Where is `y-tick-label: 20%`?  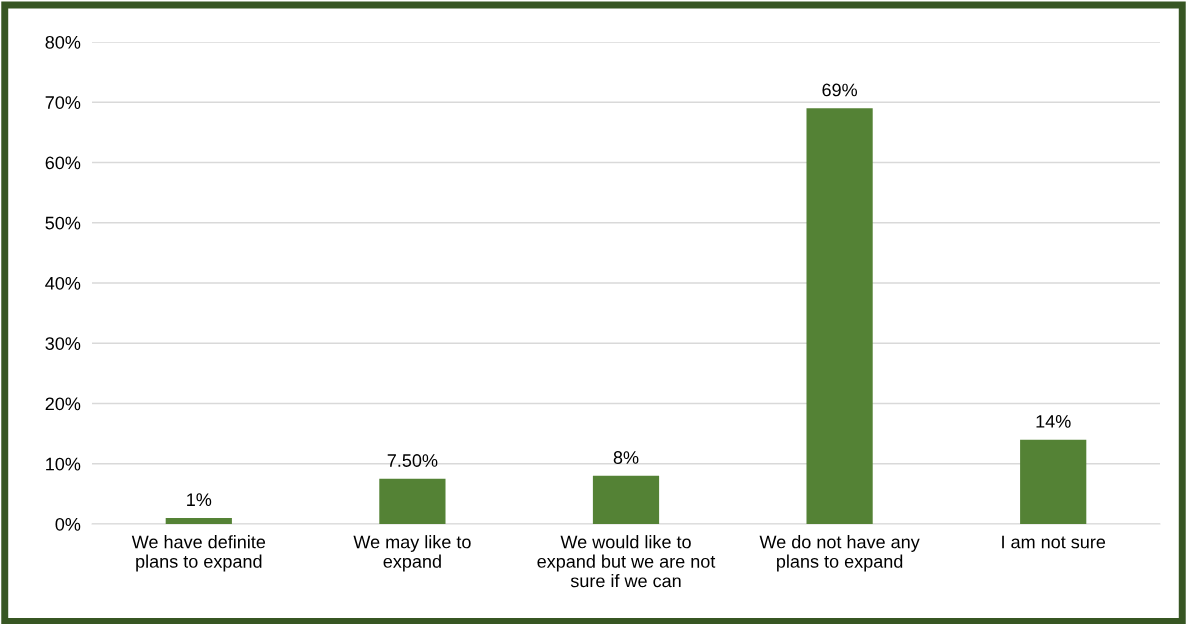
y-tick-label: 20% is located at coordinates (63, 404).